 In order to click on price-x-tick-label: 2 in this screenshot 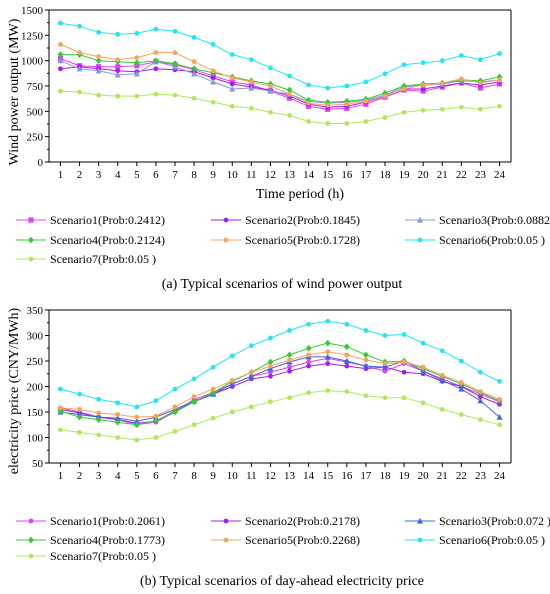, I will do `click(80, 476)`.